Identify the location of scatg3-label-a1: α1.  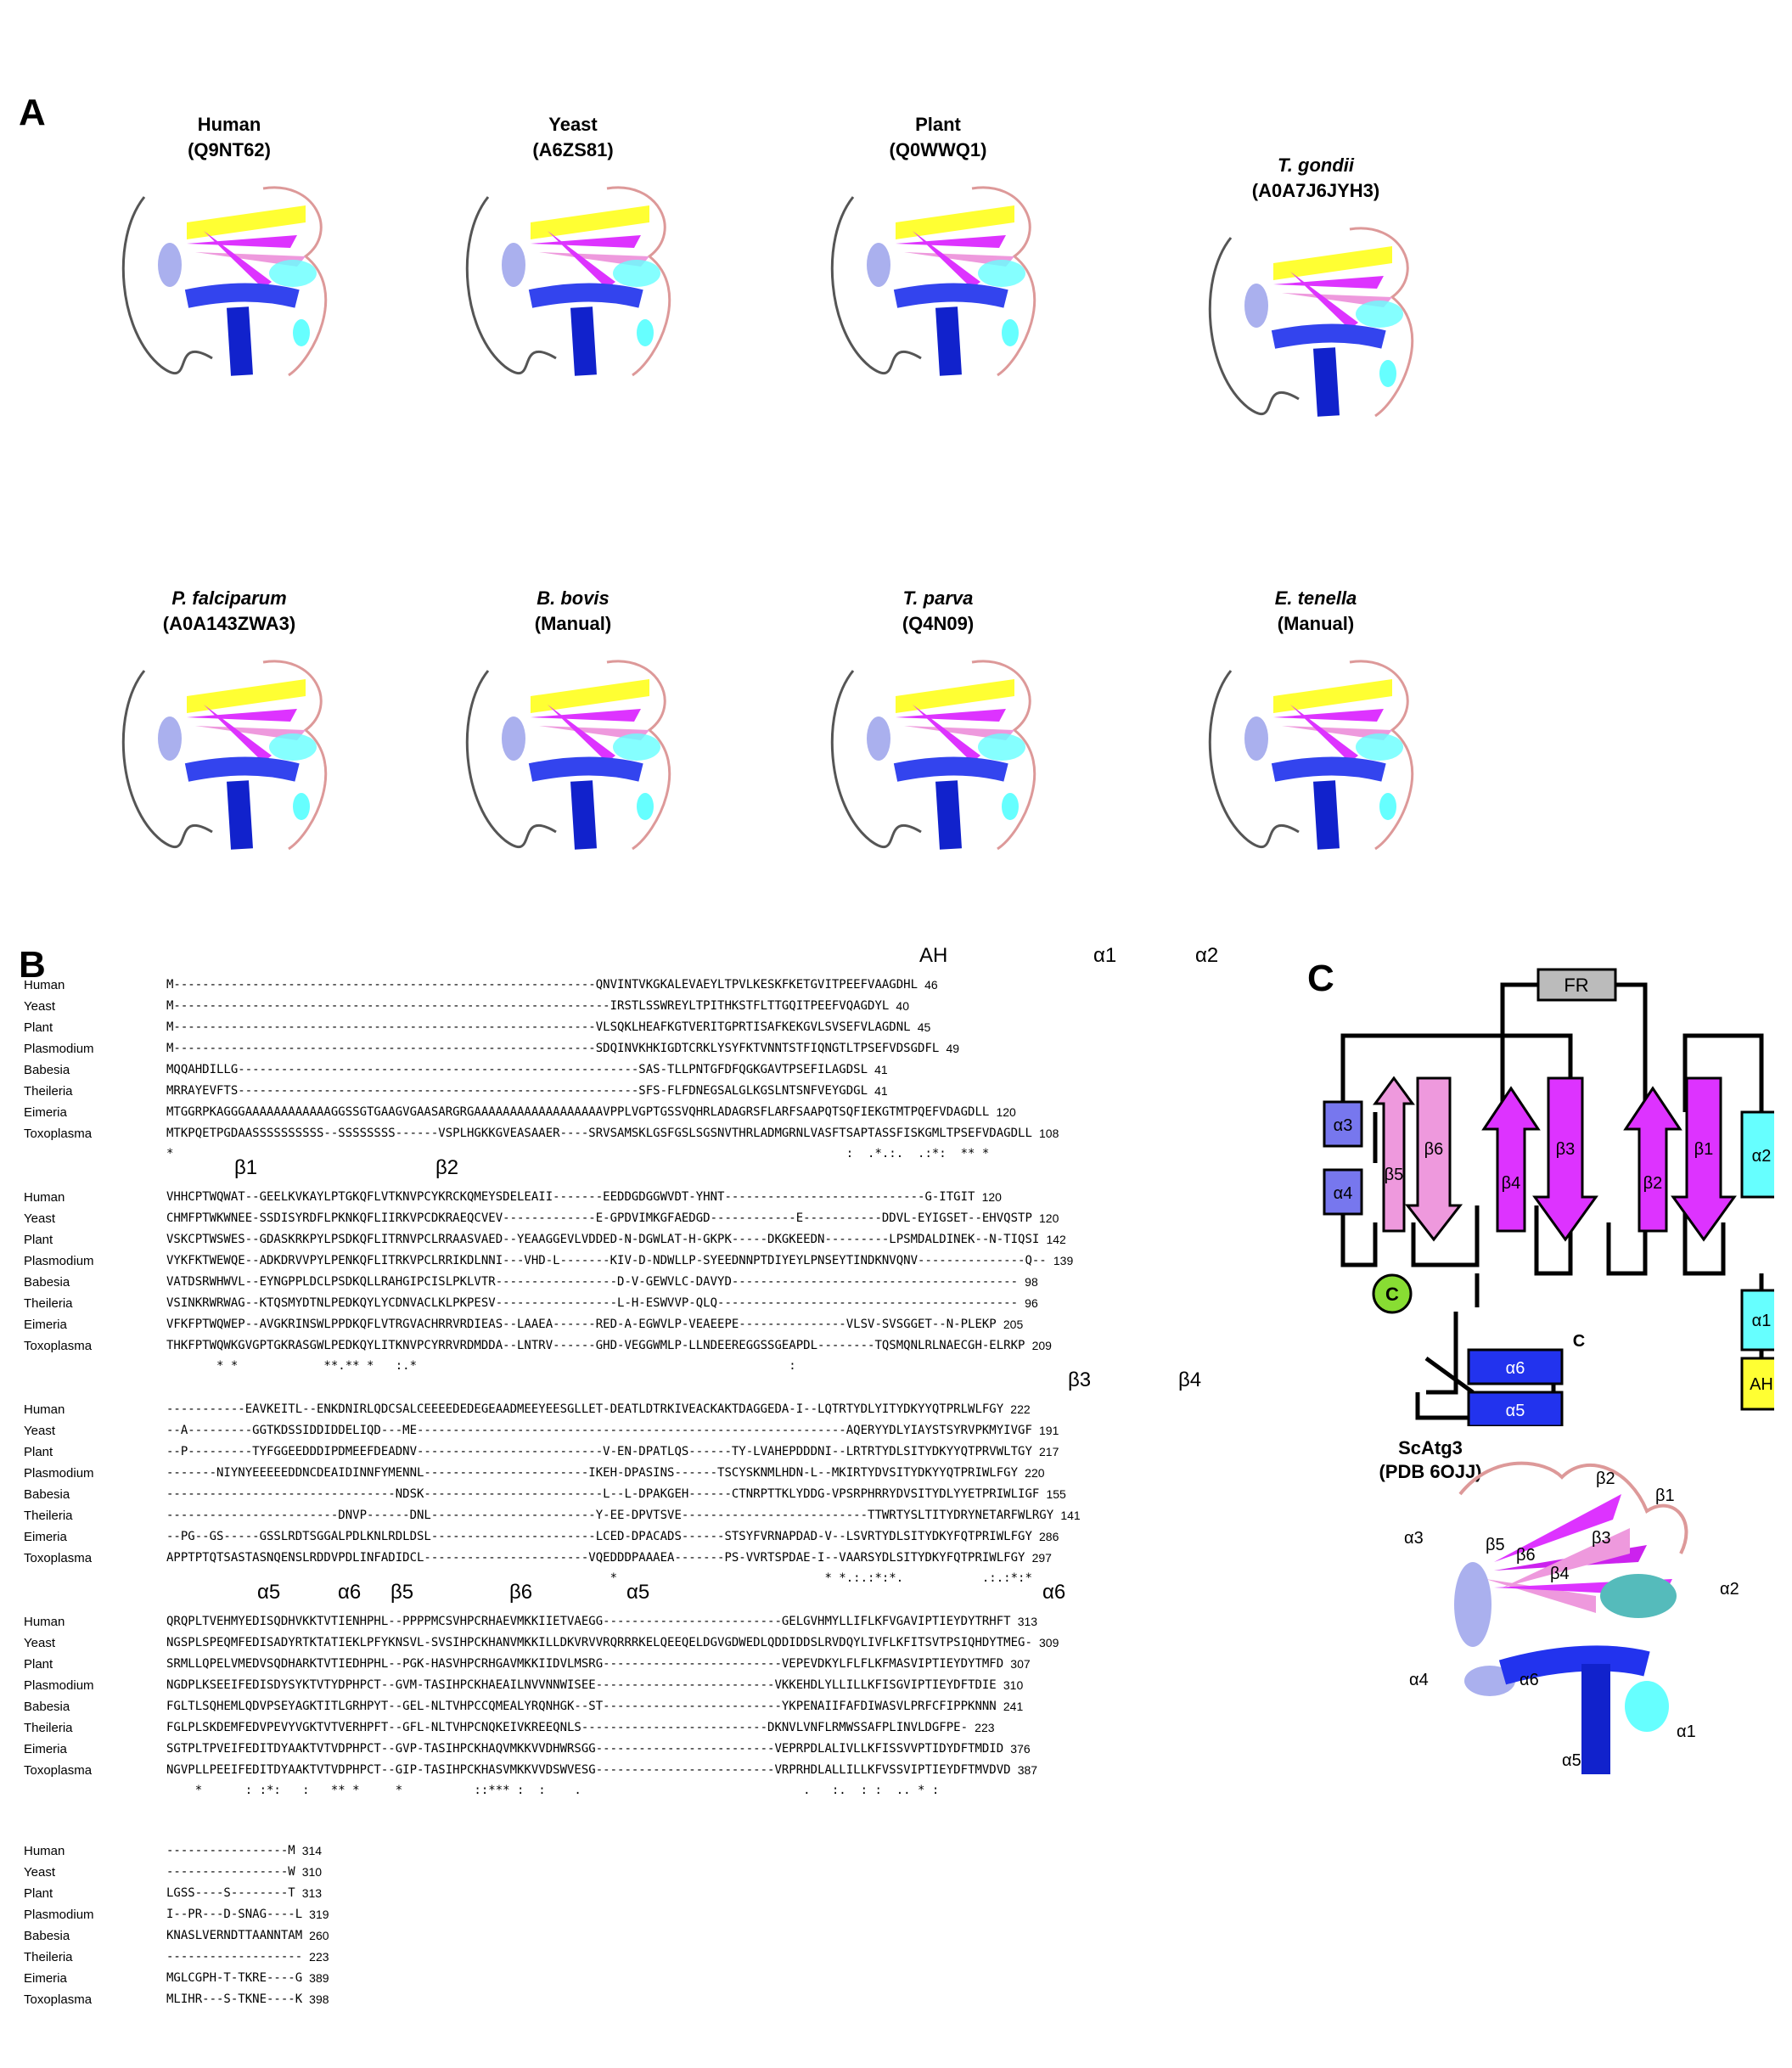
(1686, 1731).